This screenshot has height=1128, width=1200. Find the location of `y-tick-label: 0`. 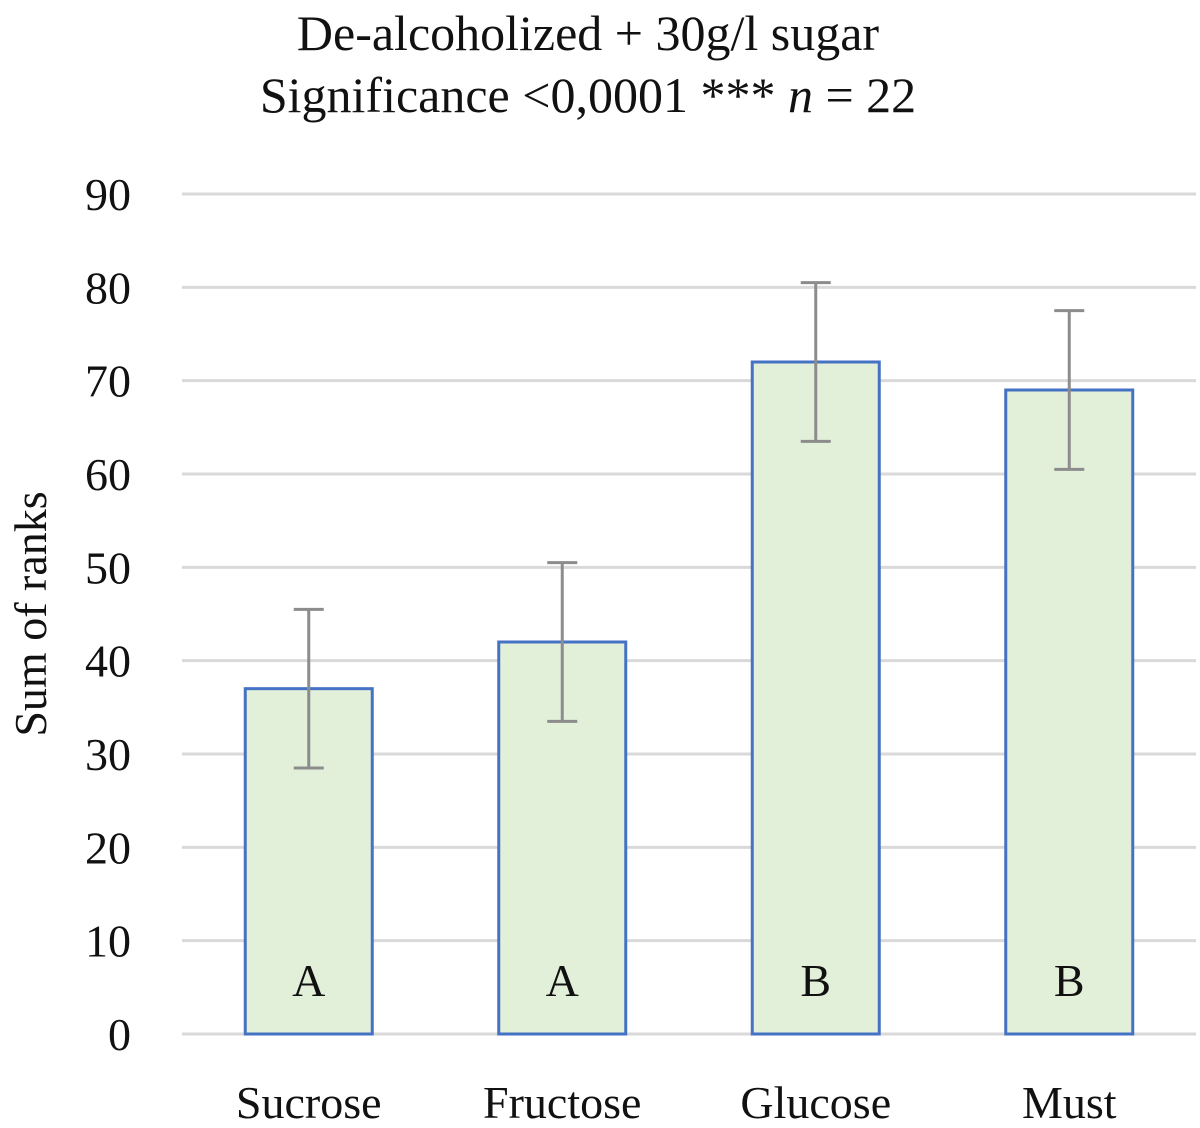

y-tick-label: 0 is located at coordinates (119, 1034).